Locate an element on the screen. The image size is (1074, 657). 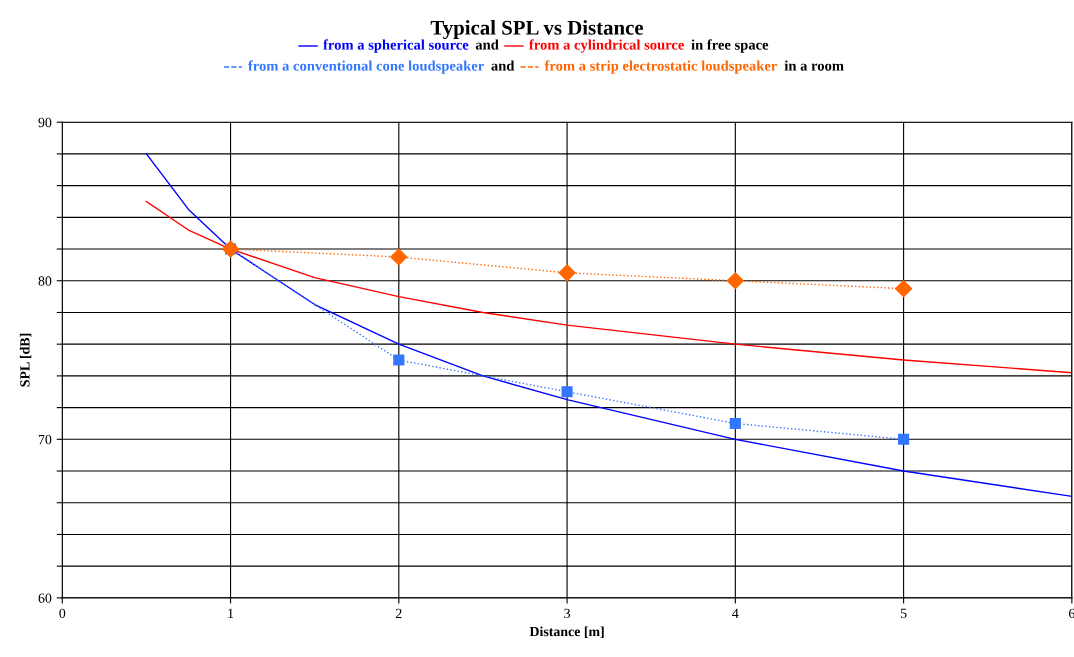
text: in a room is located at coordinates (814, 65).